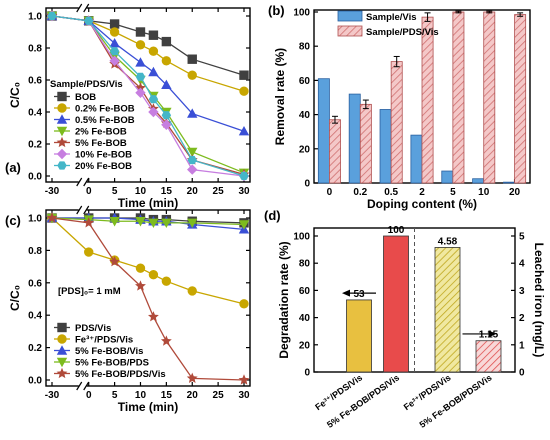  What do you see at coordinates (101, 143) in the screenshot?
I see `legend-entry: 5% Fe-BOB` at bounding box center [101, 143].